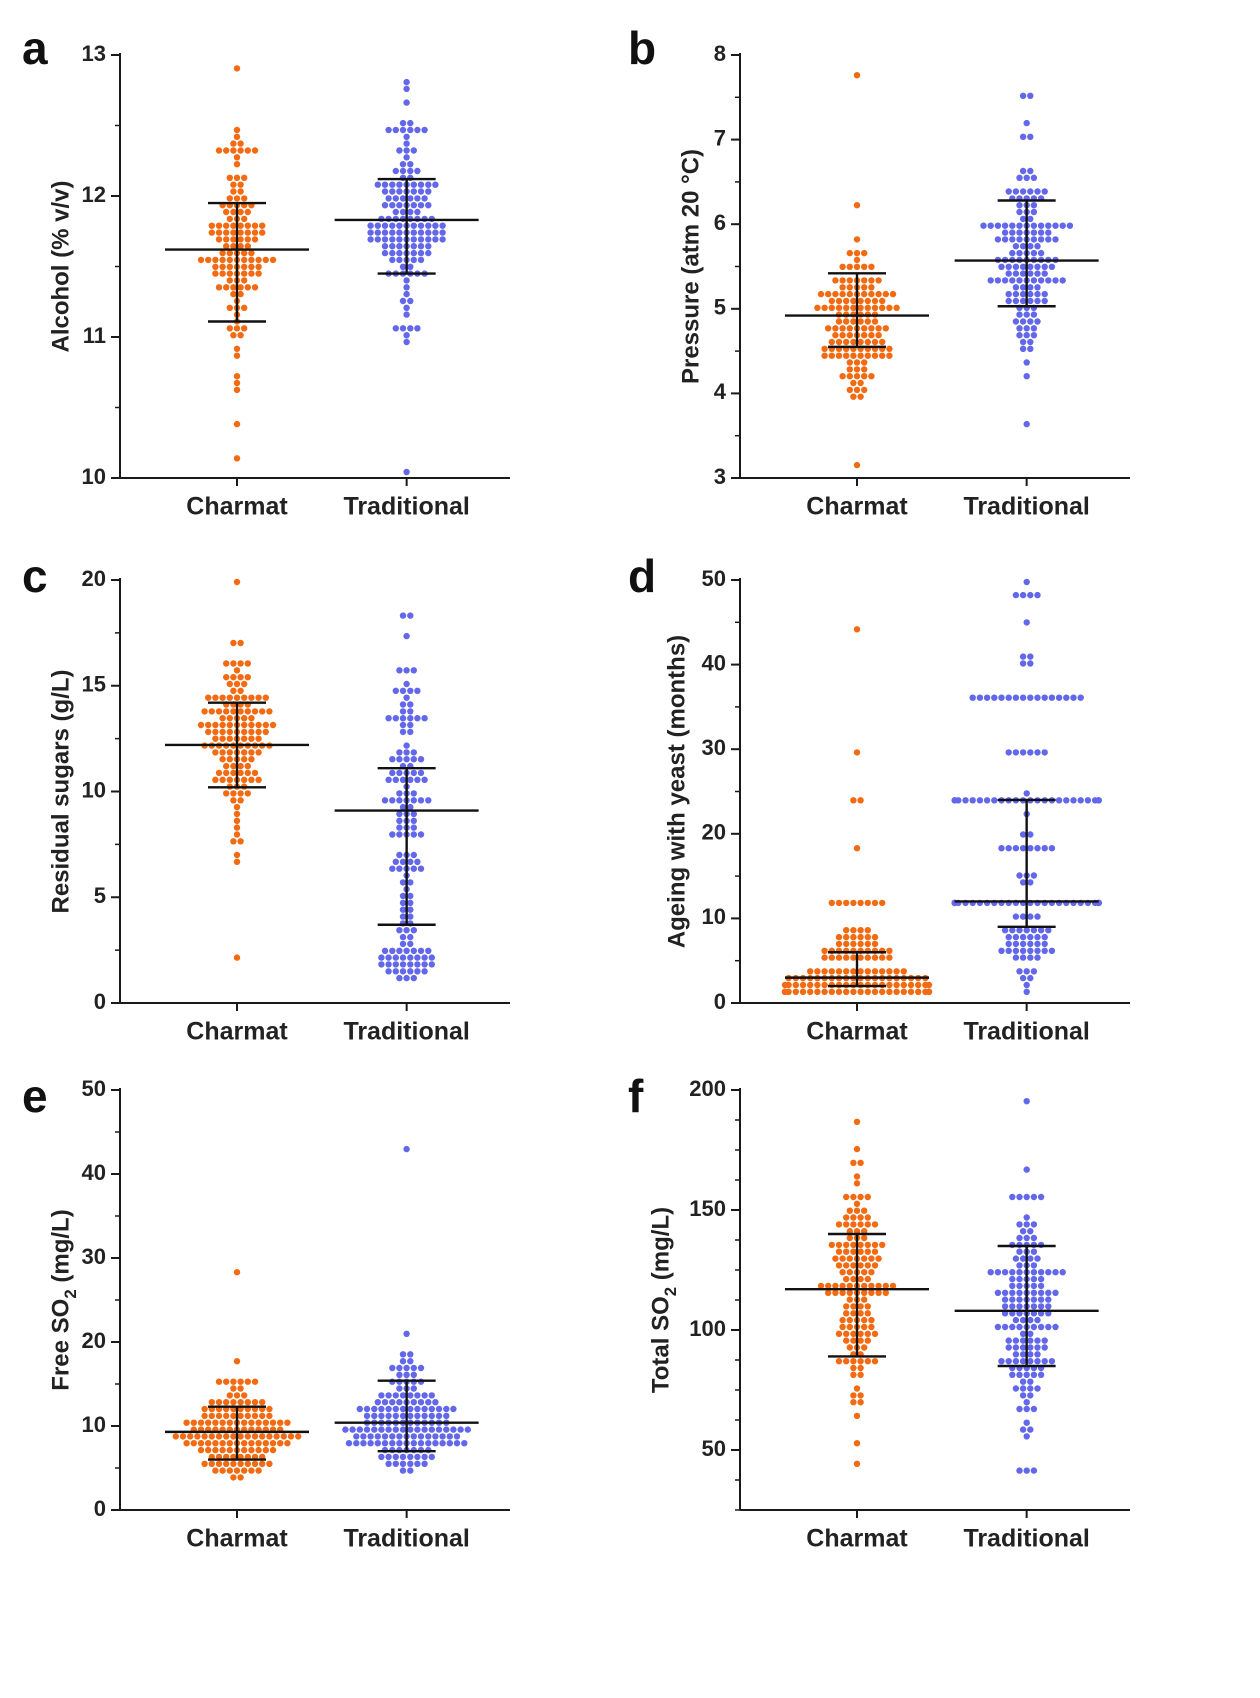 This screenshot has width=1260, height=1698. I want to click on x-tick-label: Traditional, so click(1026, 1032).